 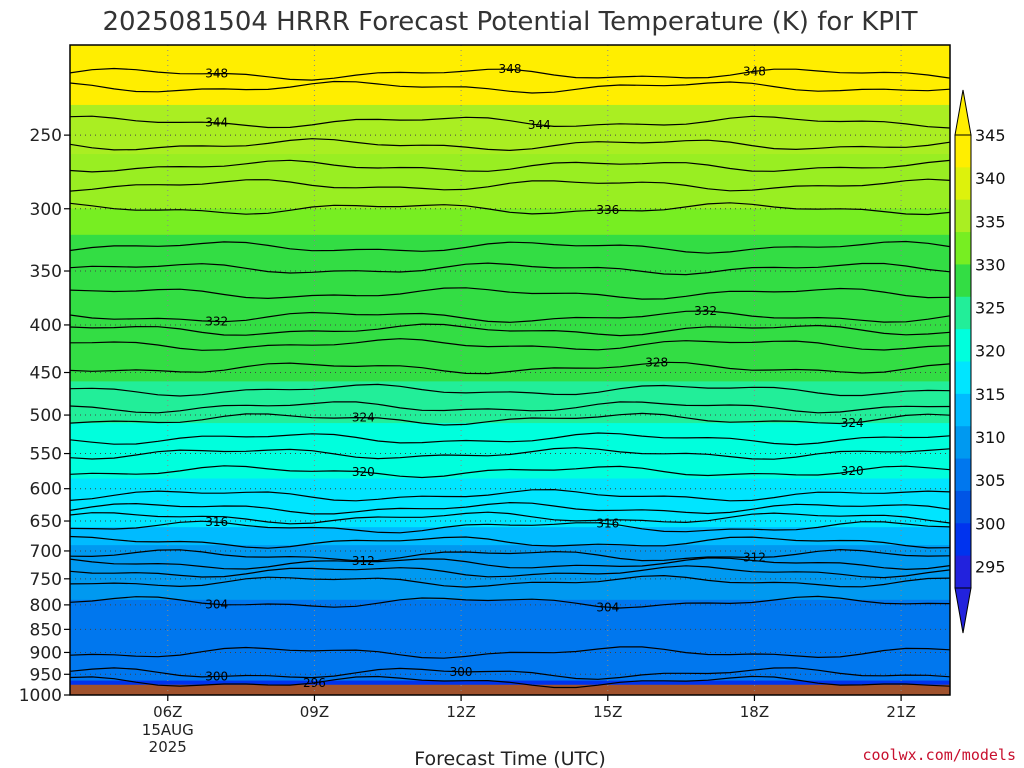 I want to click on y-tick-label: 900, so click(x=46, y=653).